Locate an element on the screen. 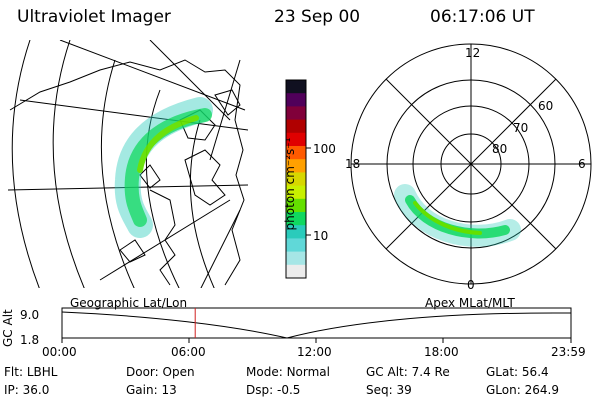  status-gain: Gain: 13 is located at coordinates (151, 390).